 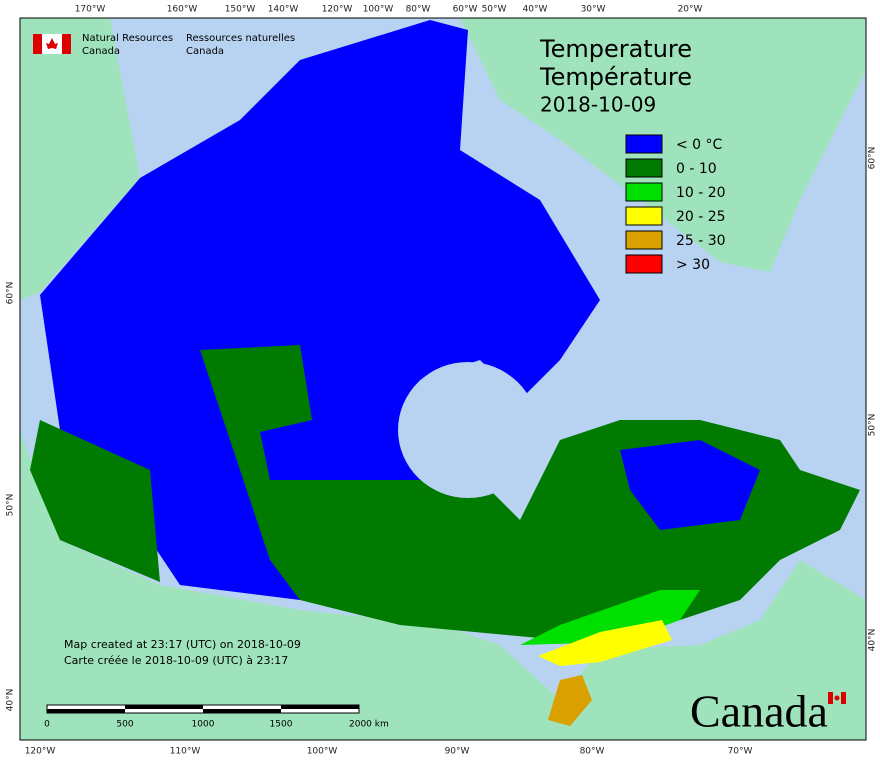 What do you see at coordinates (182, 644) in the screenshot?
I see `note: Map created at 23:17 (UTC) on 2018-10-09` at bounding box center [182, 644].